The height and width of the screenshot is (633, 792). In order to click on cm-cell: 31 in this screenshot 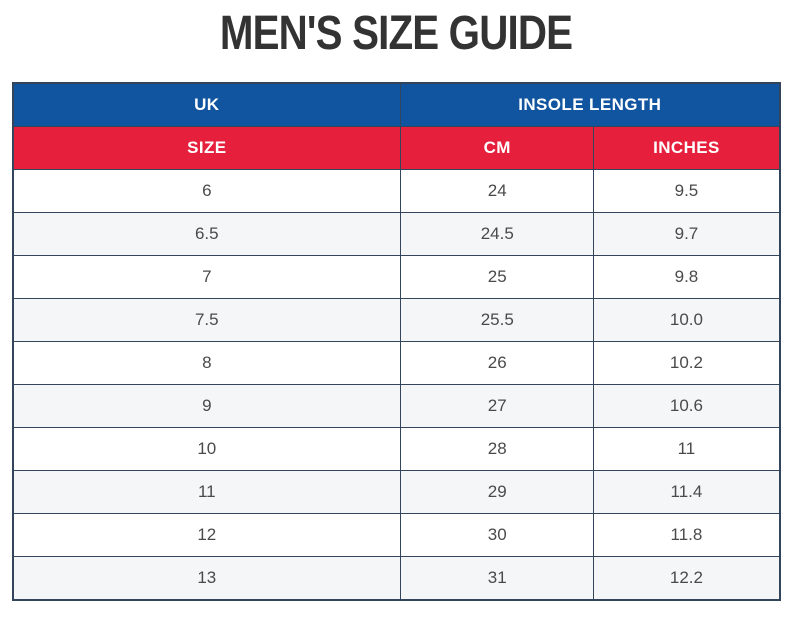, I will do `click(497, 578)`.